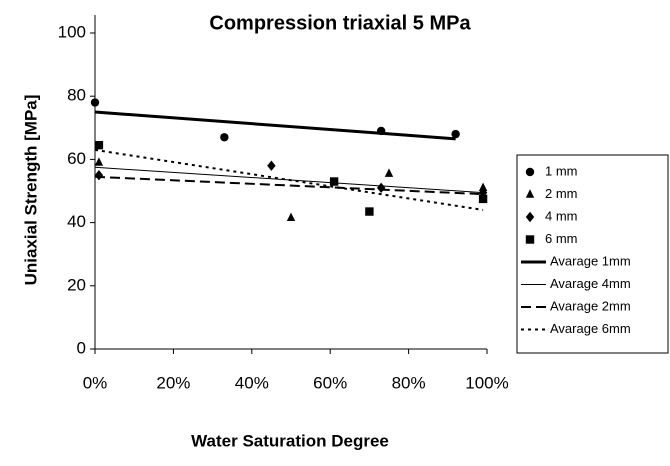  I want to click on legend-box, so click(592, 254).